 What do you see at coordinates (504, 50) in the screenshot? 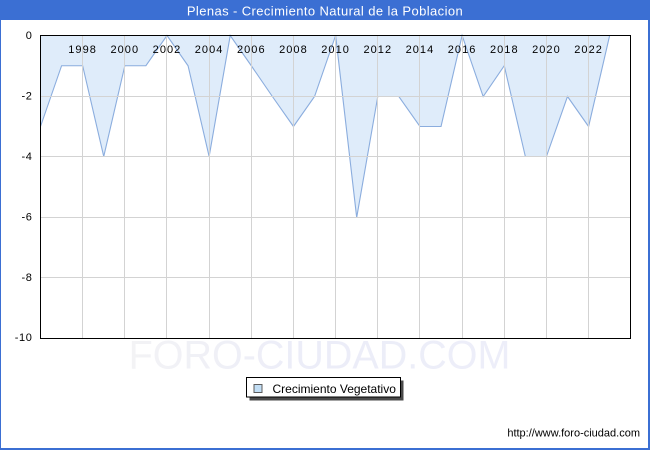
I see `svg-text: 2018` at bounding box center [504, 50].